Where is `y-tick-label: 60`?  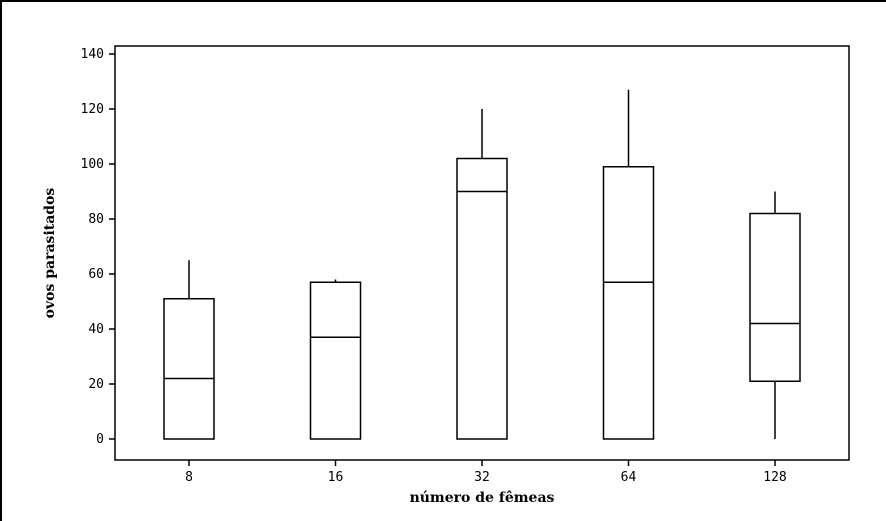 y-tick-label: 60 is located at coordinates (96, 274).